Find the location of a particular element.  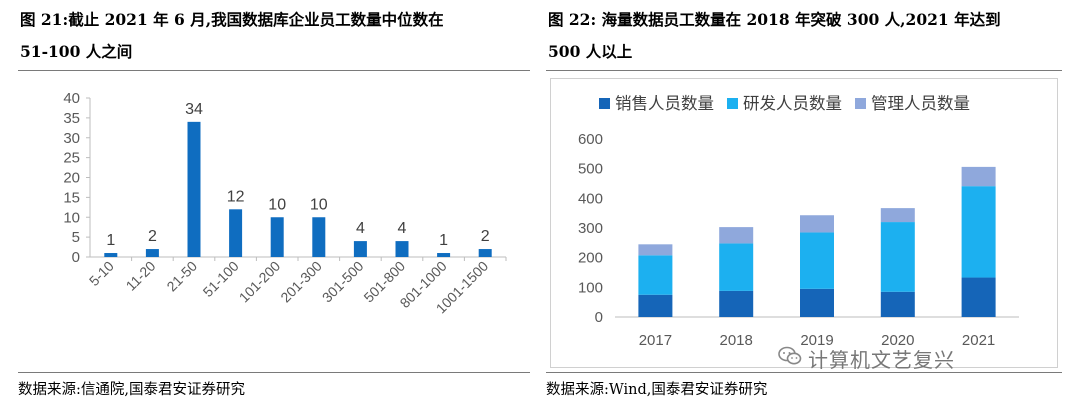

left-source: 数据来源:信通院,国泰君安证券研究 is located at coordinates (131, 390).